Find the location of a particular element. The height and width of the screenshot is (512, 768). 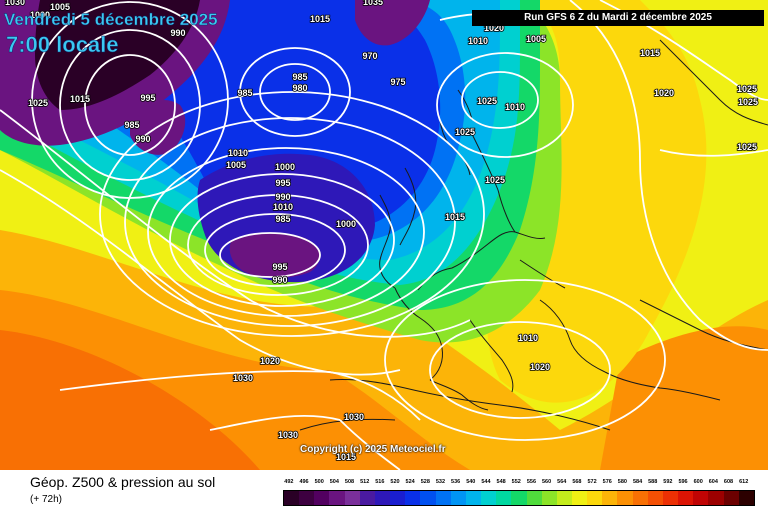

colorbar-label: 608 is located at coordinates (728, 482).